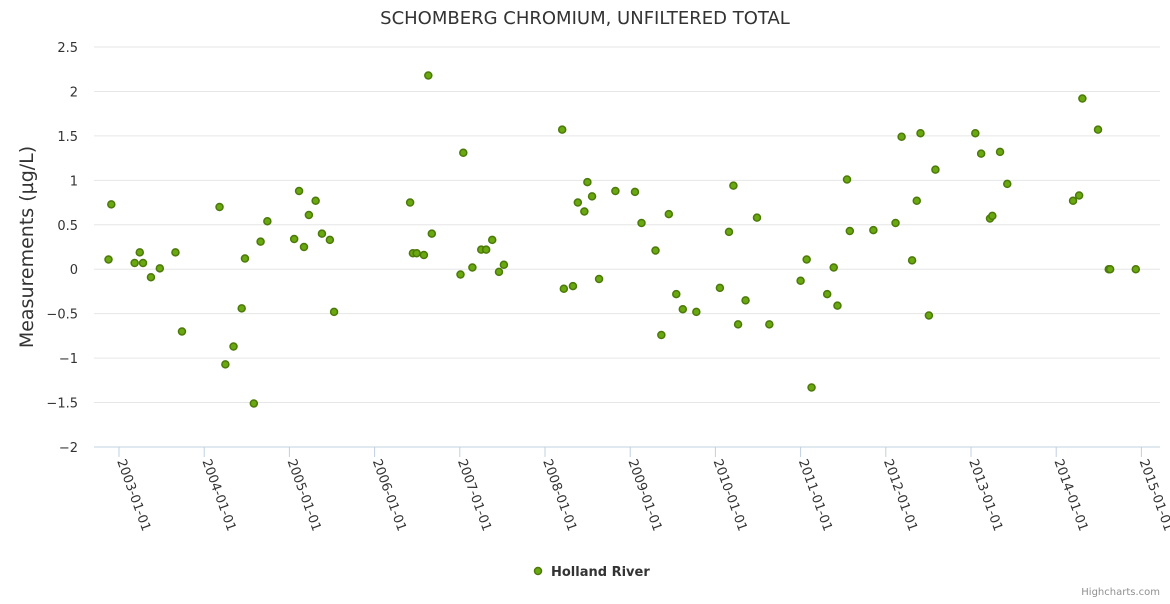  I want to click on data-point: 2004-06-24: 0.12, so click(245, 258).